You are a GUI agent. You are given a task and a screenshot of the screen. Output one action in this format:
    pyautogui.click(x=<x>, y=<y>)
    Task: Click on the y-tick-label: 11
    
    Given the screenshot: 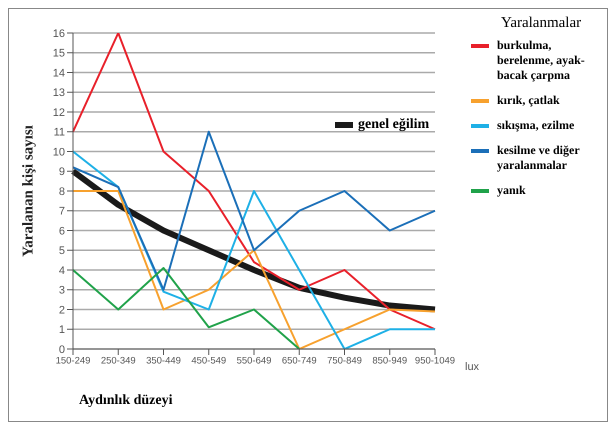 What is the action you would take?
    pyautogui.click(x=59, y=132)
    